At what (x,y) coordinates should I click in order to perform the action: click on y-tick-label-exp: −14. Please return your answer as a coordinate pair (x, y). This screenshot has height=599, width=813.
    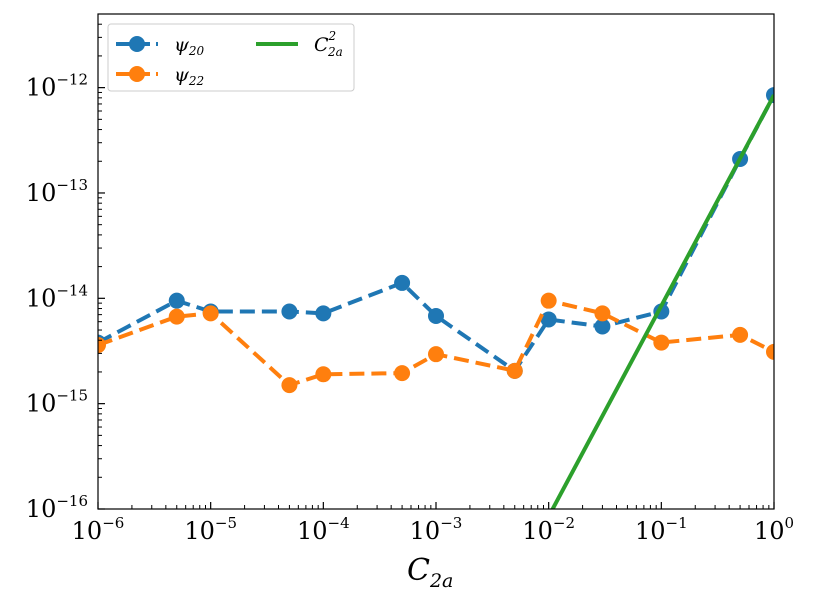
    Looking at the image, I should click on (72, 290).